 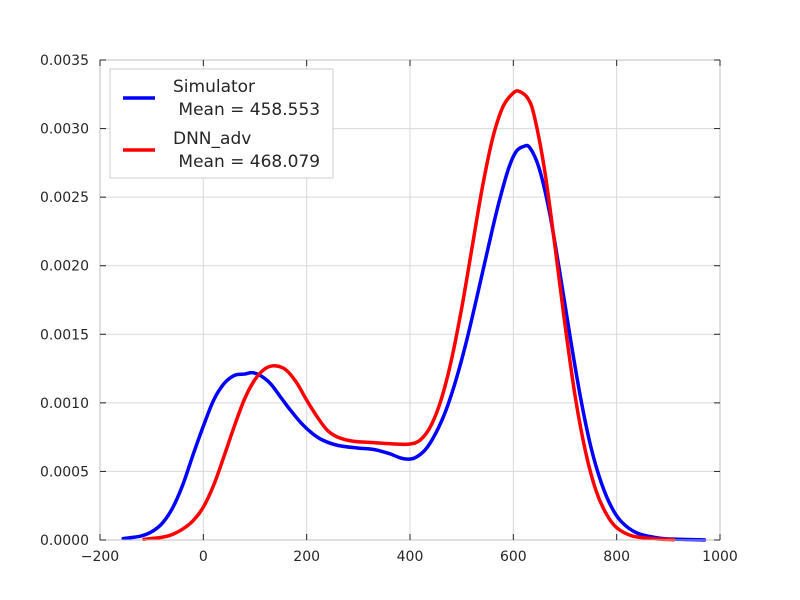 What do you see at coordinates (720, 557) in the screenshot?
I see `x-tick-label: 1000` at bounding box center [720, 557].